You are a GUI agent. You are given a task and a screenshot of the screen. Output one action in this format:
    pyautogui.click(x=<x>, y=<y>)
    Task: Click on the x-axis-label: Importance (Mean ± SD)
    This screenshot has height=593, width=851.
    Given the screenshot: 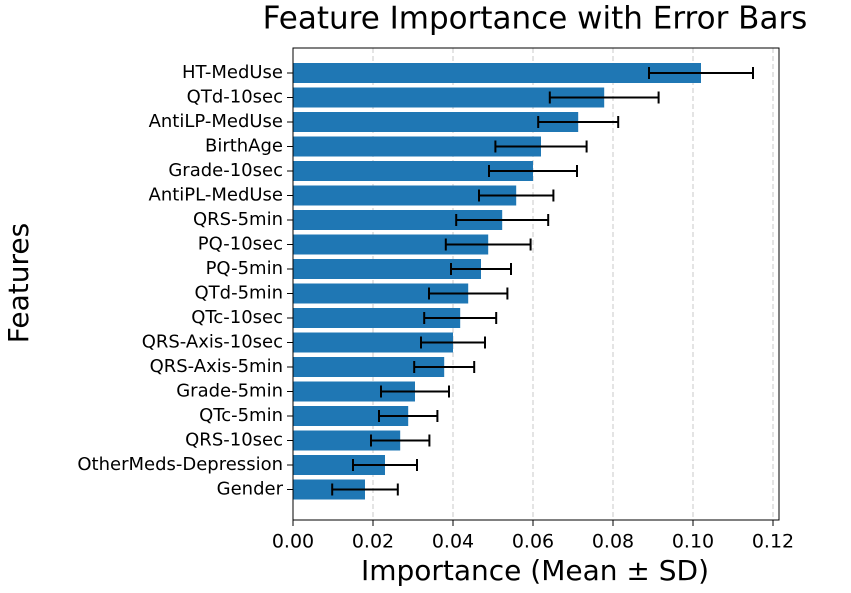 What is the action you would take?
    pyautogui.click(x=535, y=570)
    